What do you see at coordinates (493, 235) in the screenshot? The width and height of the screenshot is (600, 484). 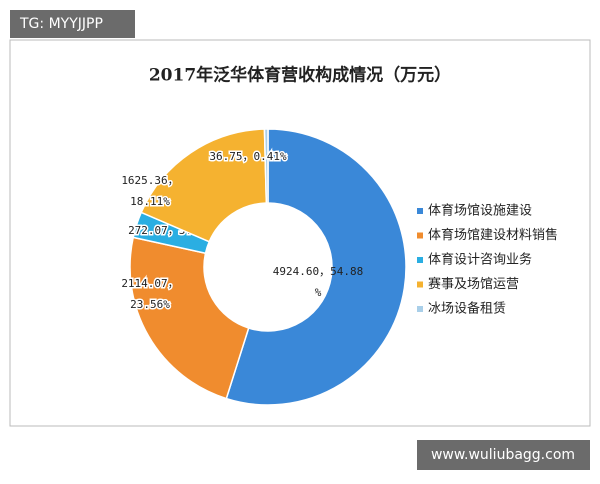 I see `legend-label: 体育场馆建设材料销售` at bounding box center [493, 235].